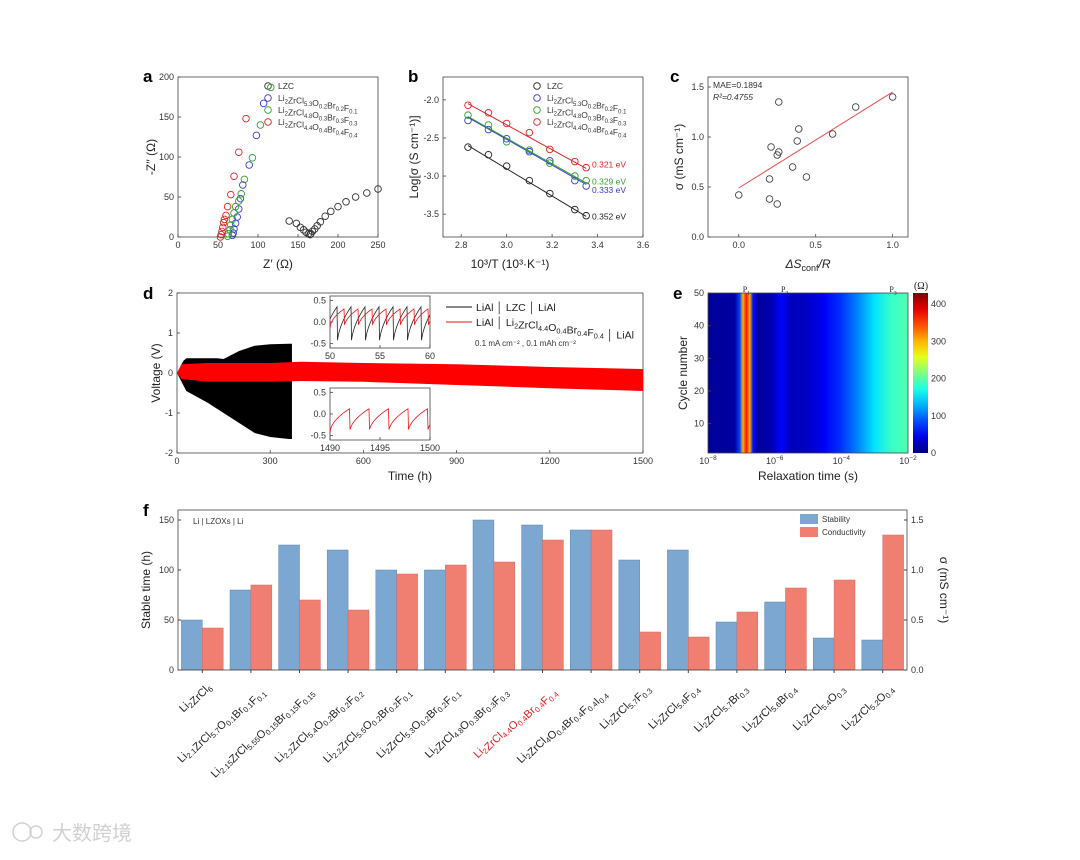  Describe the element at coordinates (609, 165) in the screenshot. I see `activation-energy-label: 0.321 eV` at that location.